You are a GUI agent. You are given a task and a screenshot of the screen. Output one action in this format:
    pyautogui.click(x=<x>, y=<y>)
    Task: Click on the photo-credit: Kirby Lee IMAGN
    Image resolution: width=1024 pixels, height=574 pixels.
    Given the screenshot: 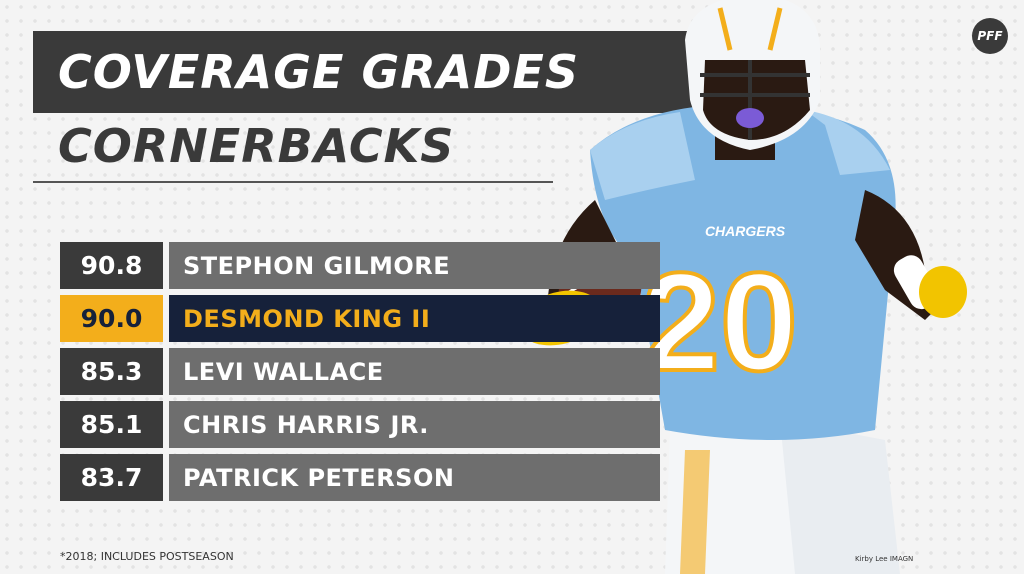 What is the action you would take?
    pyautogui.click(x=884, y=559)
    